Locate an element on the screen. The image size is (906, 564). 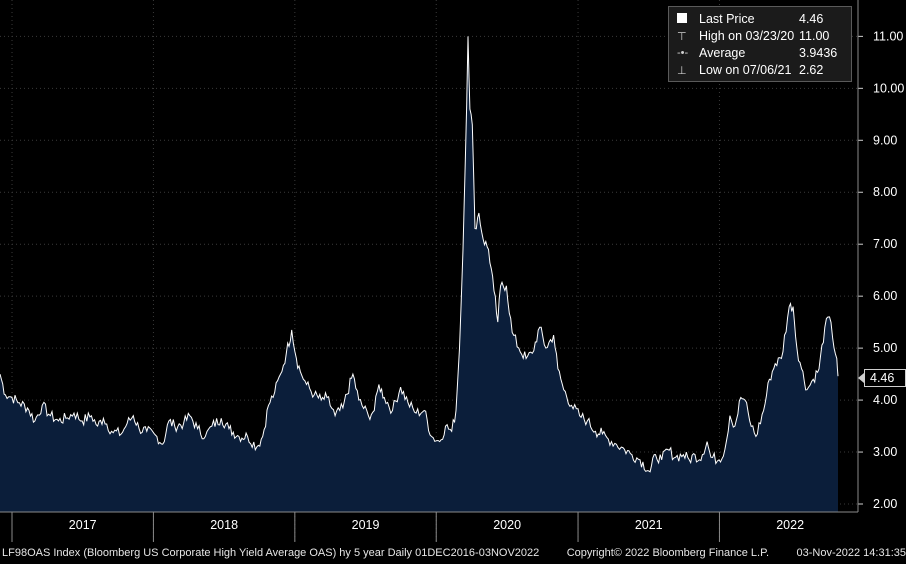
average-marker-icon: -•- is located at coordinates (683, 53).